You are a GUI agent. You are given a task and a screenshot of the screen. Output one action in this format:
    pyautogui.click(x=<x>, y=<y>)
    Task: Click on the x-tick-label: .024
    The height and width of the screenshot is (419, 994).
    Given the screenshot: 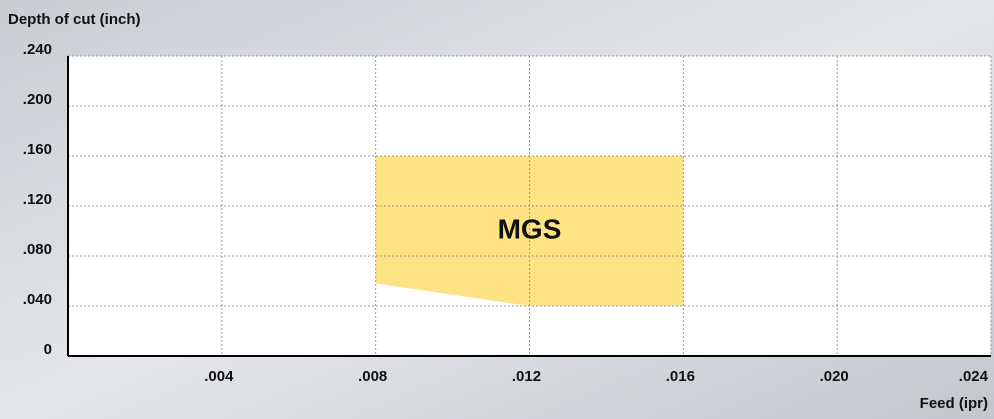 What is the action you would take?
    pyautogui.click(x=974, y=376)
    